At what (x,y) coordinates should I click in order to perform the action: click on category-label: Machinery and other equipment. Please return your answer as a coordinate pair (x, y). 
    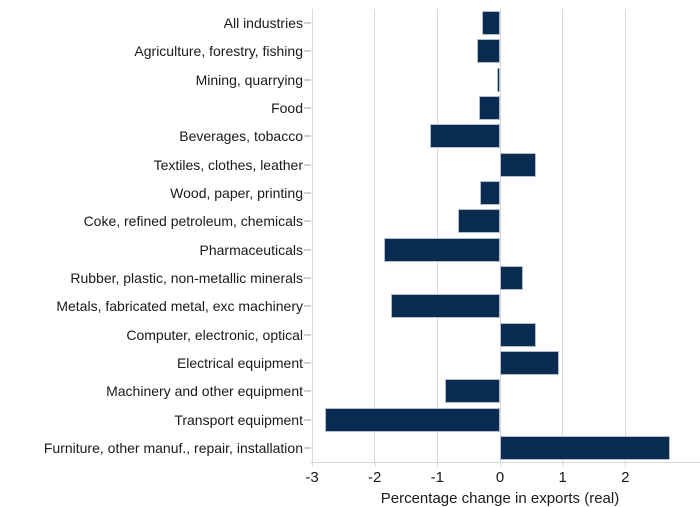
    Looking at the image, I should click on (204, 391).